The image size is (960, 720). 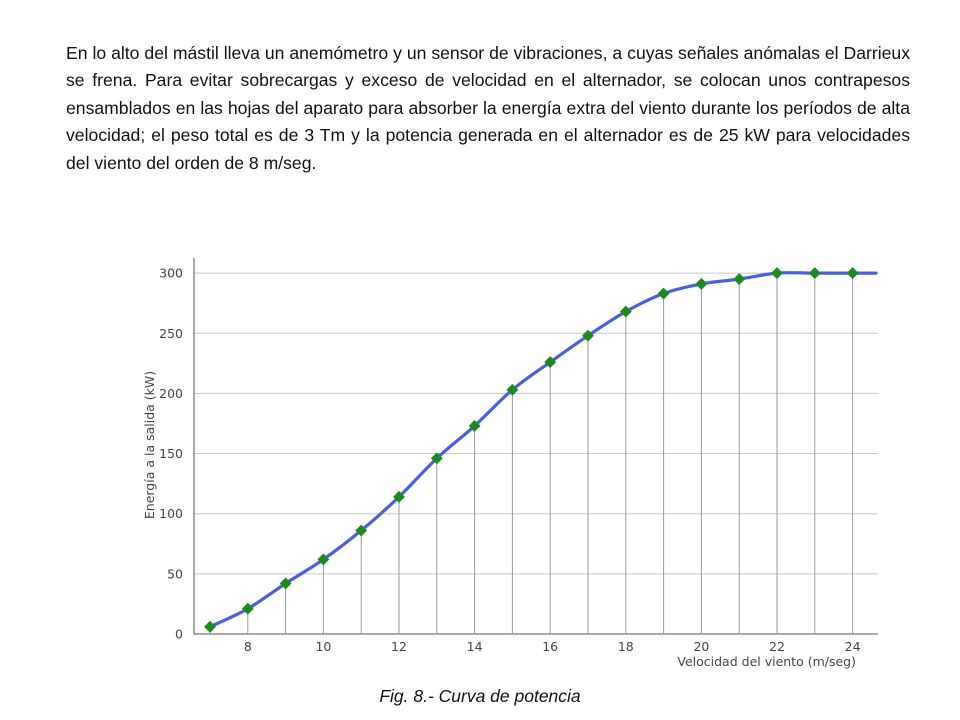 What do you see at coordinates (777, 646) in the screenshot?
I see `x-tick-label: 22` at bounding box center [777, 646].